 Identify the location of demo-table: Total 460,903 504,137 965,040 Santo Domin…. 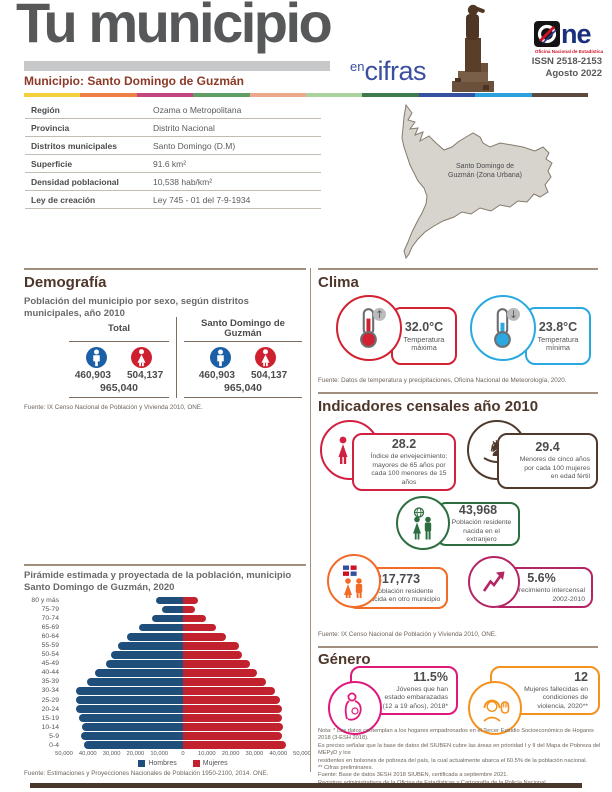
(185, 357).